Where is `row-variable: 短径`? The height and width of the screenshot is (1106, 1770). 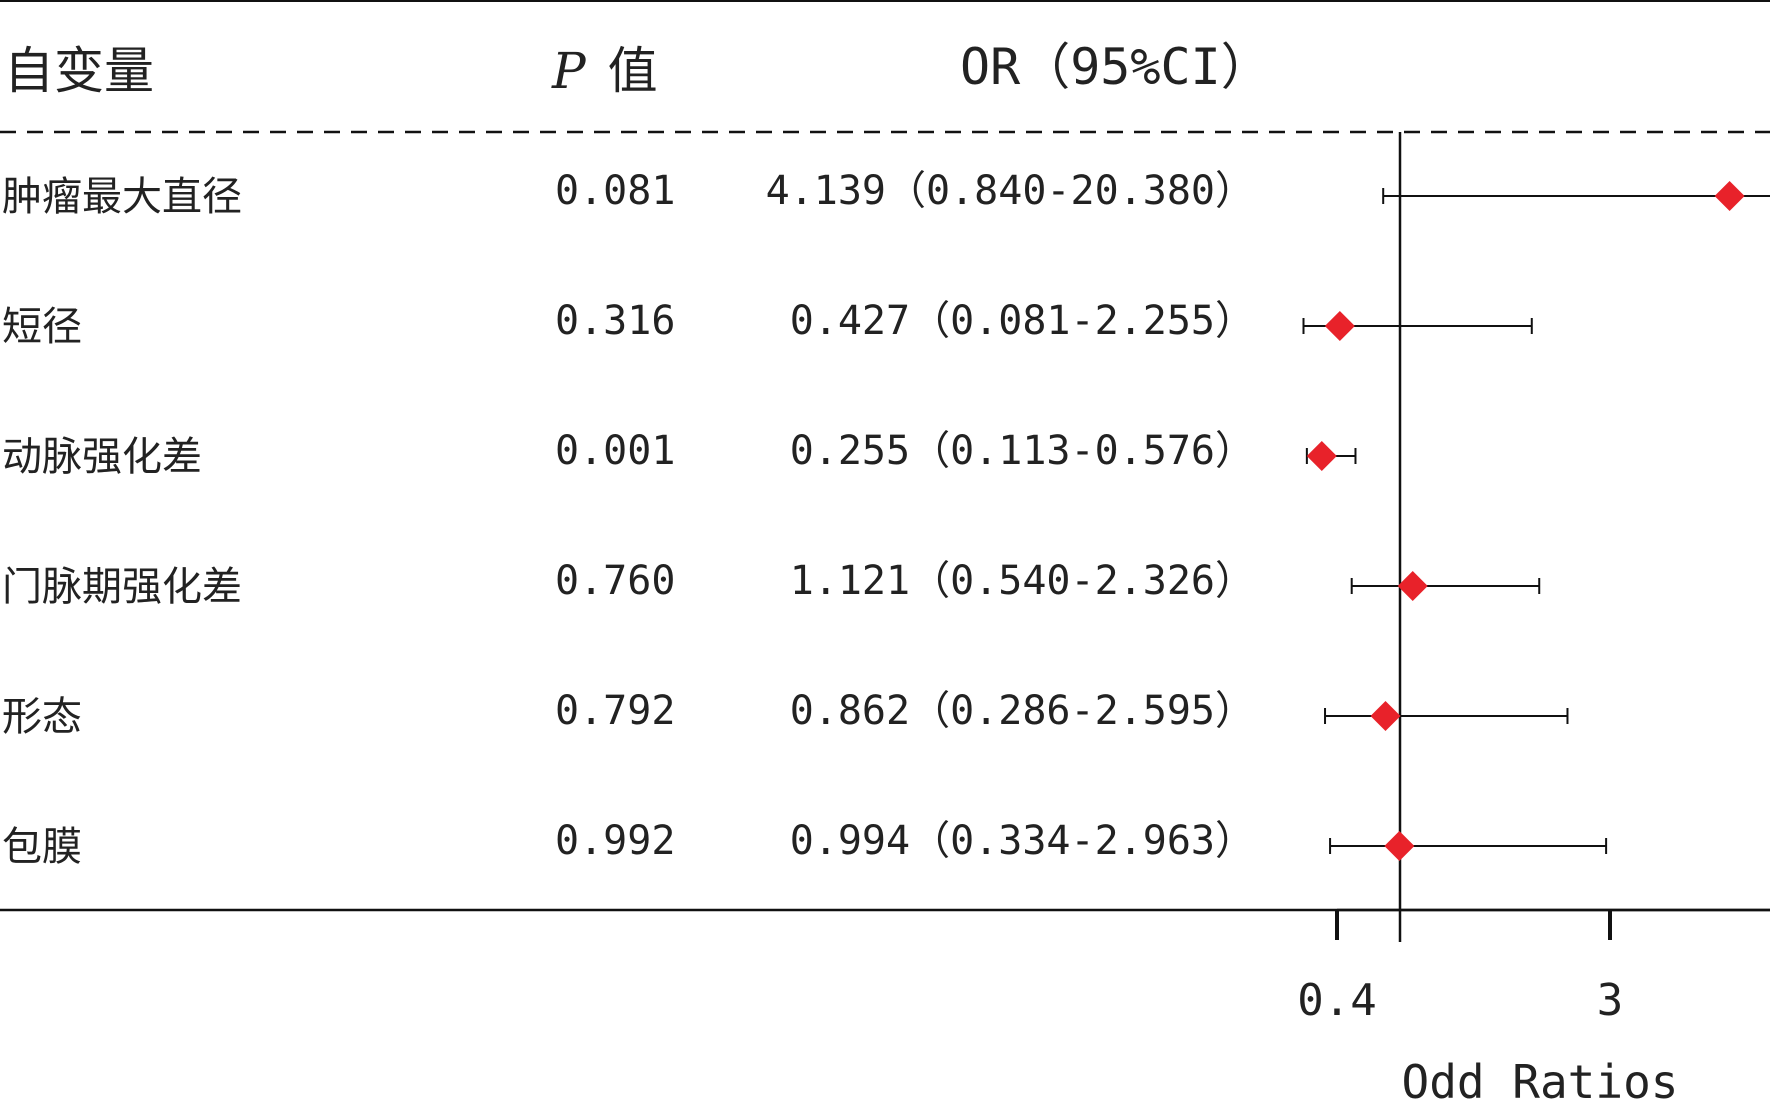
row-variable: 短径 is located at coordinates (42, 327).